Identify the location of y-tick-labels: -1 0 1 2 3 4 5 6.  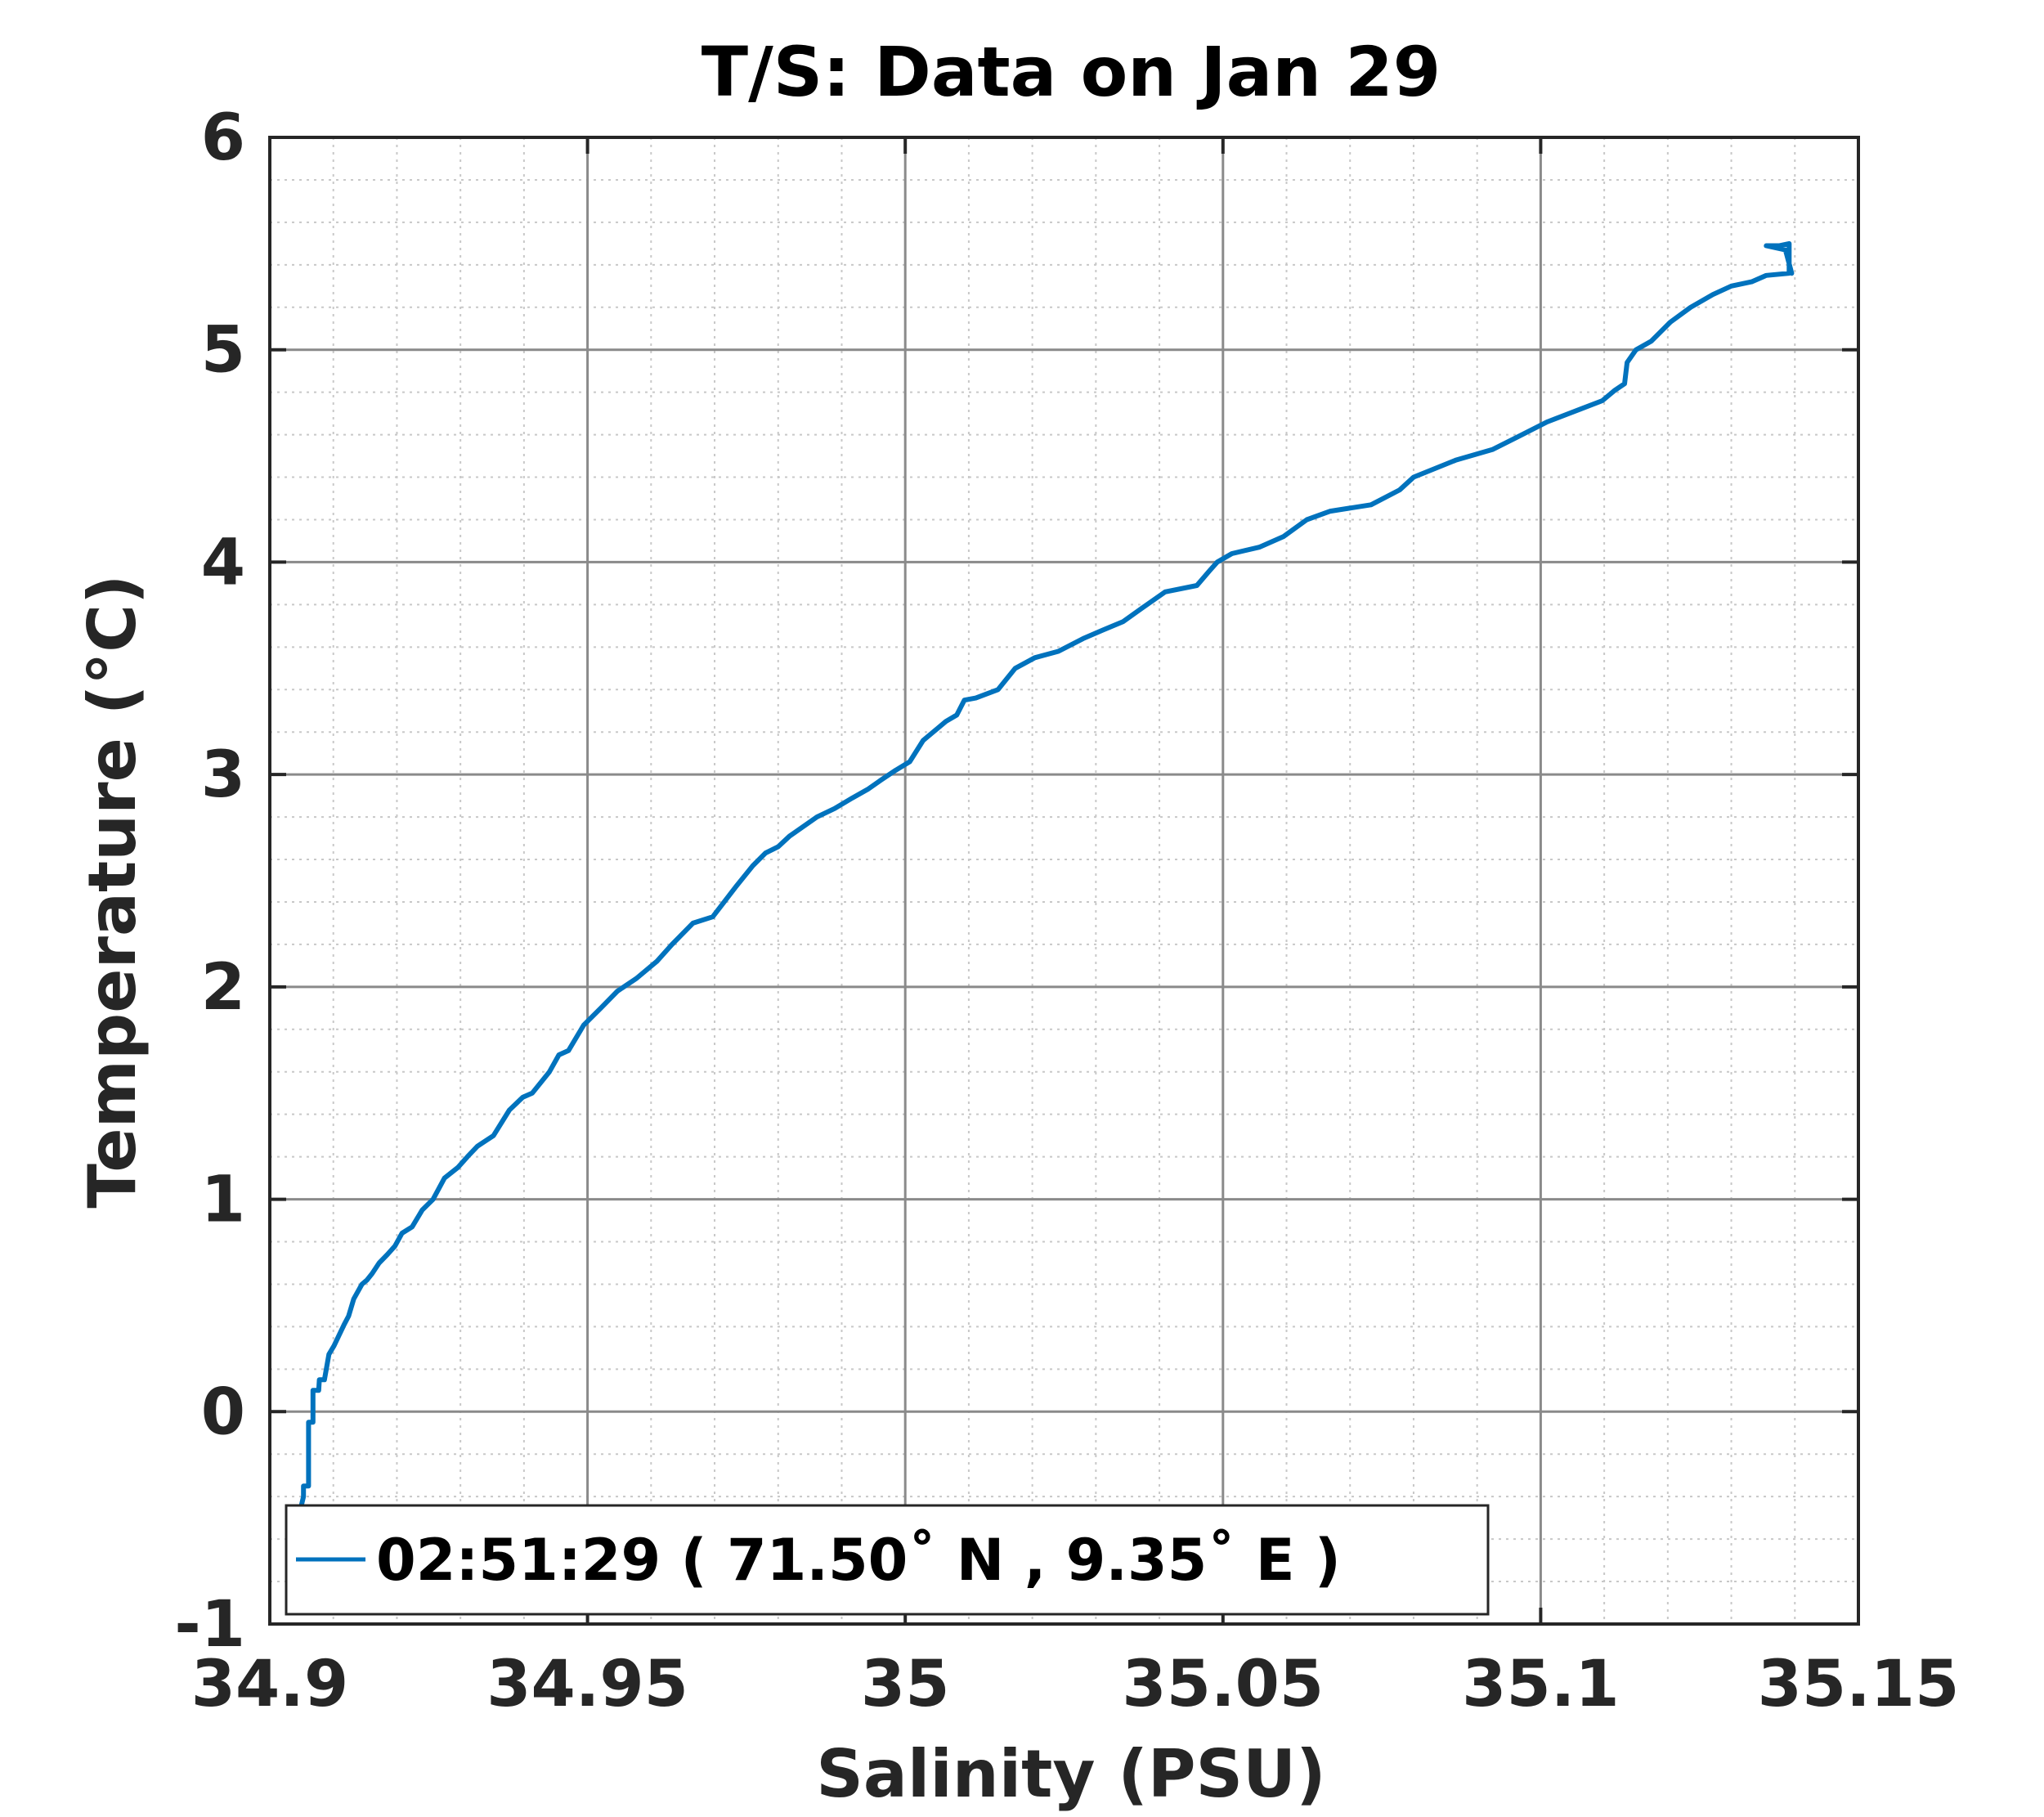
(209, 881).